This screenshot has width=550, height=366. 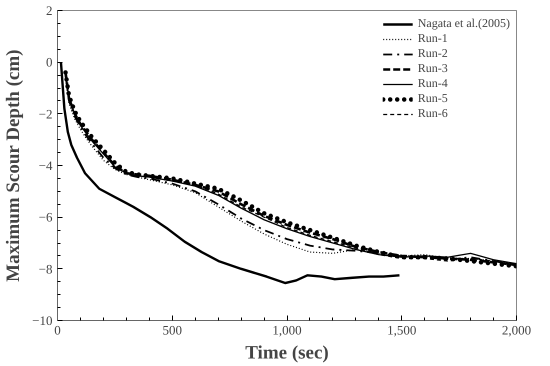 I want to click on y-tick-label: 2, so click(x=49, y=10).